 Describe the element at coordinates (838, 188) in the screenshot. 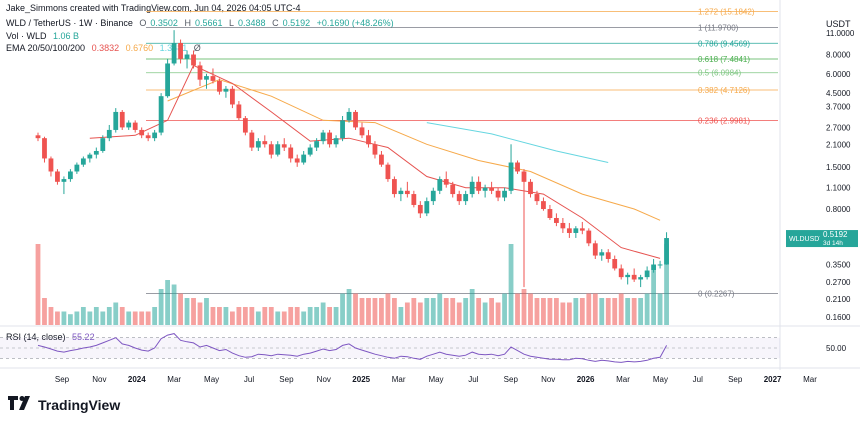

I see `y-tick-label: 1.1000` at that location.